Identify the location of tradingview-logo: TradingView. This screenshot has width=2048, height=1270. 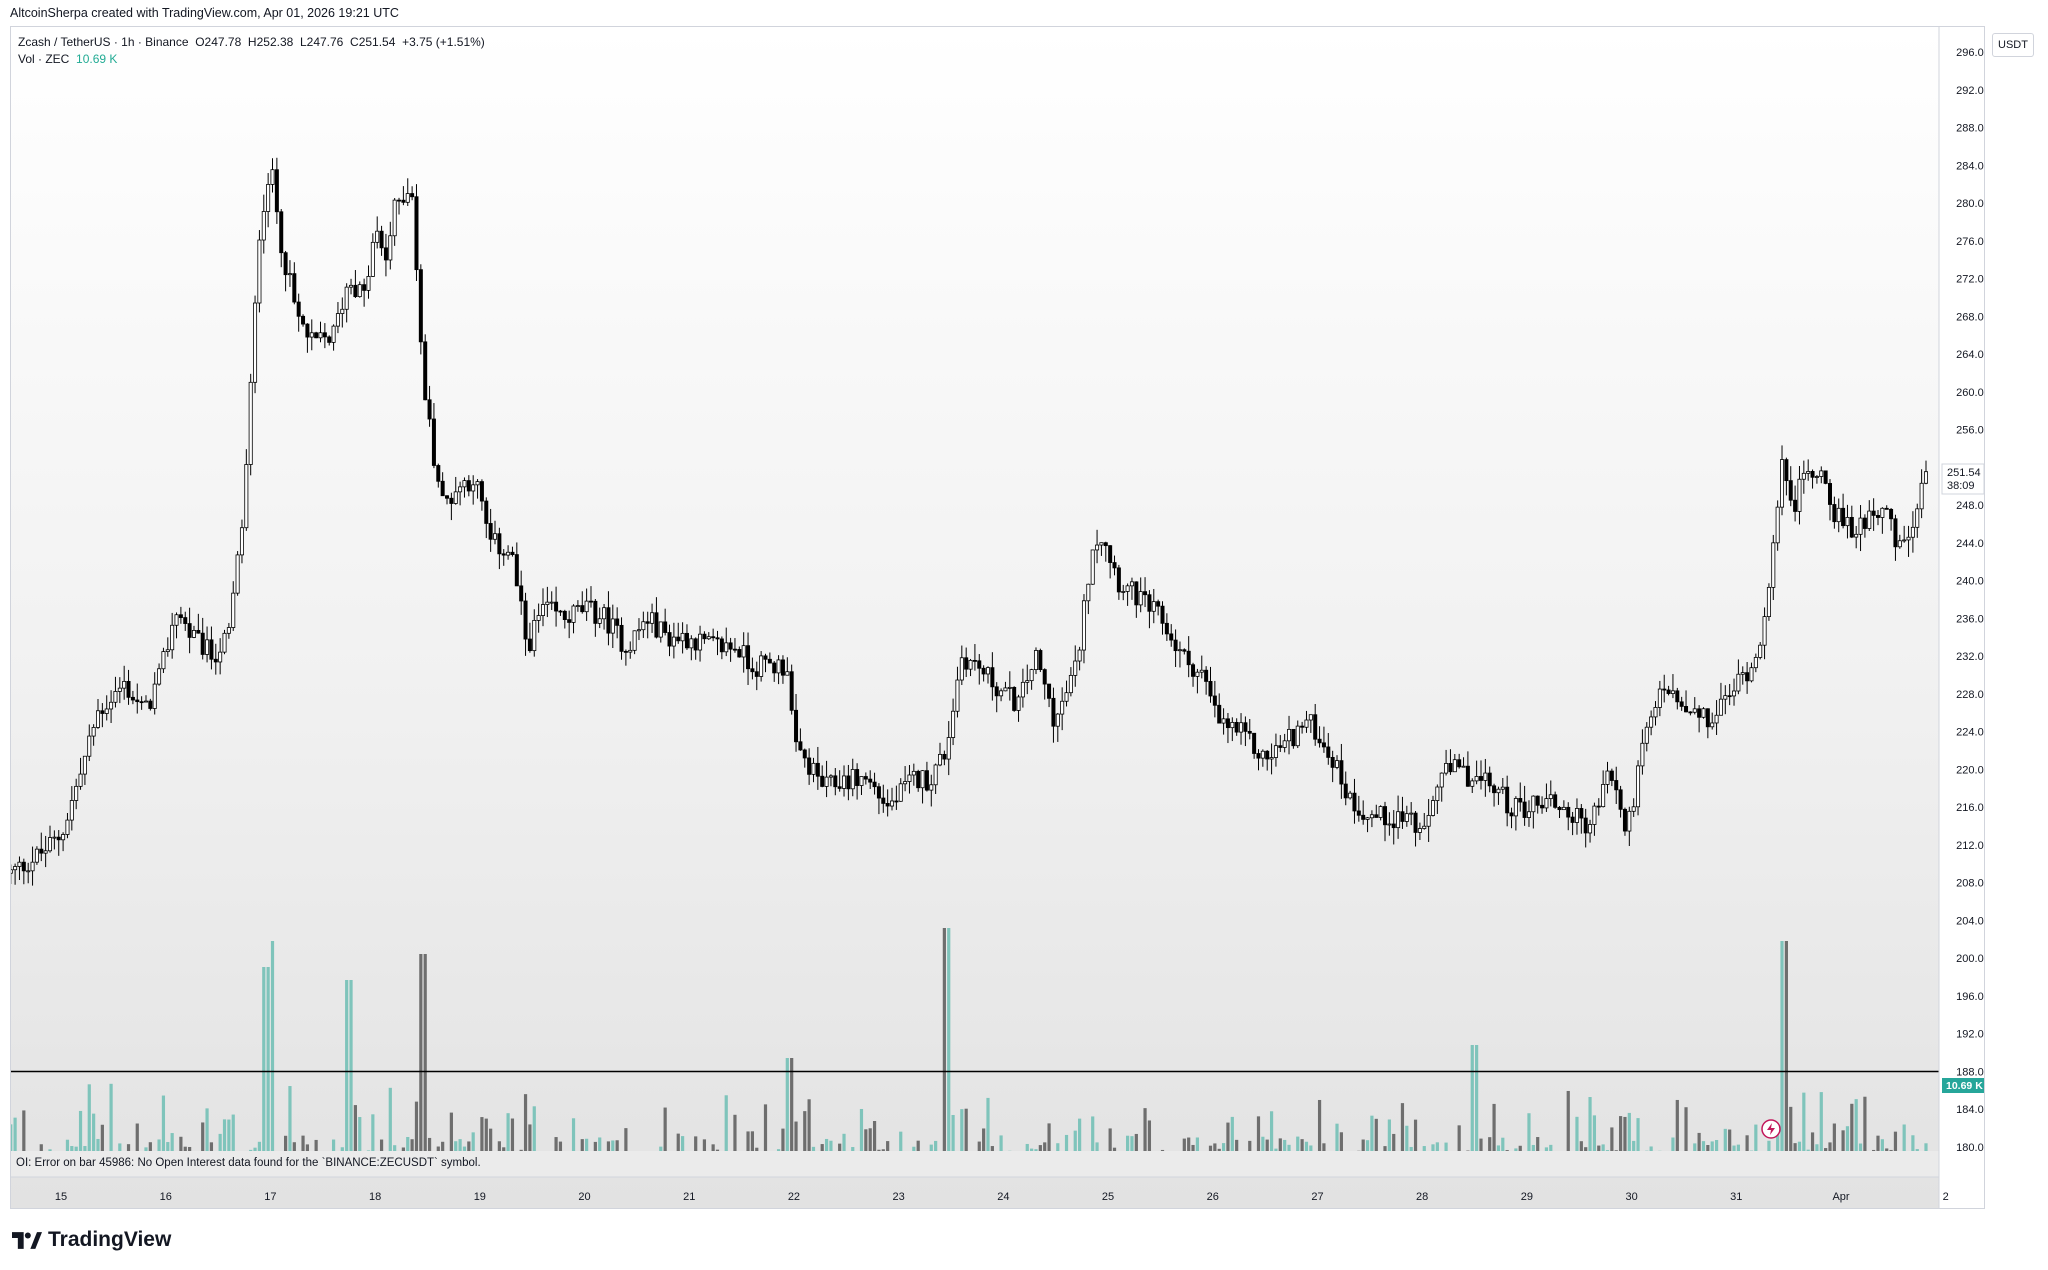
(91, 1240).